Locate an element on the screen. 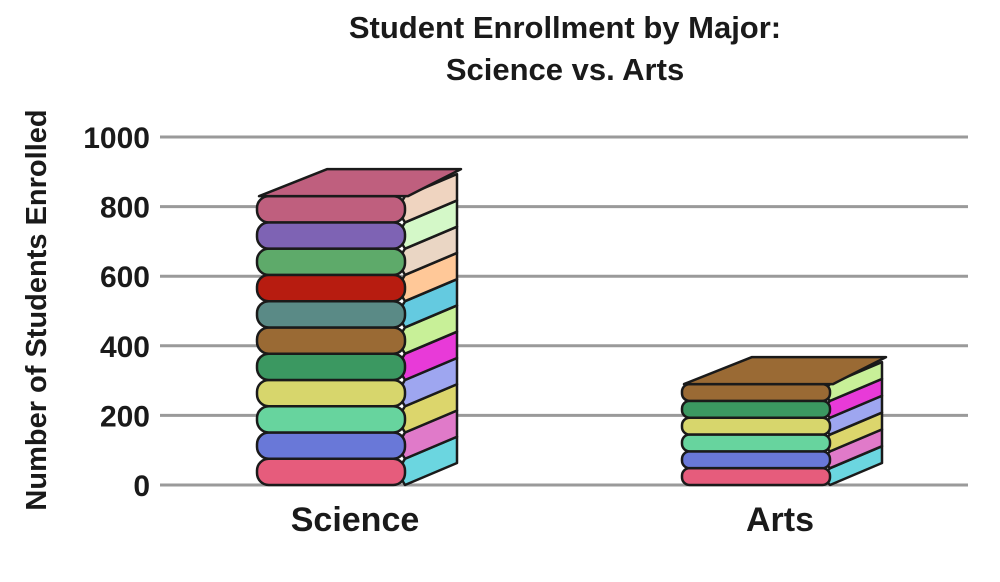 The image size is (1000, 582). x-axis-ticks: Science Arts is located at coordinates (552, 520).